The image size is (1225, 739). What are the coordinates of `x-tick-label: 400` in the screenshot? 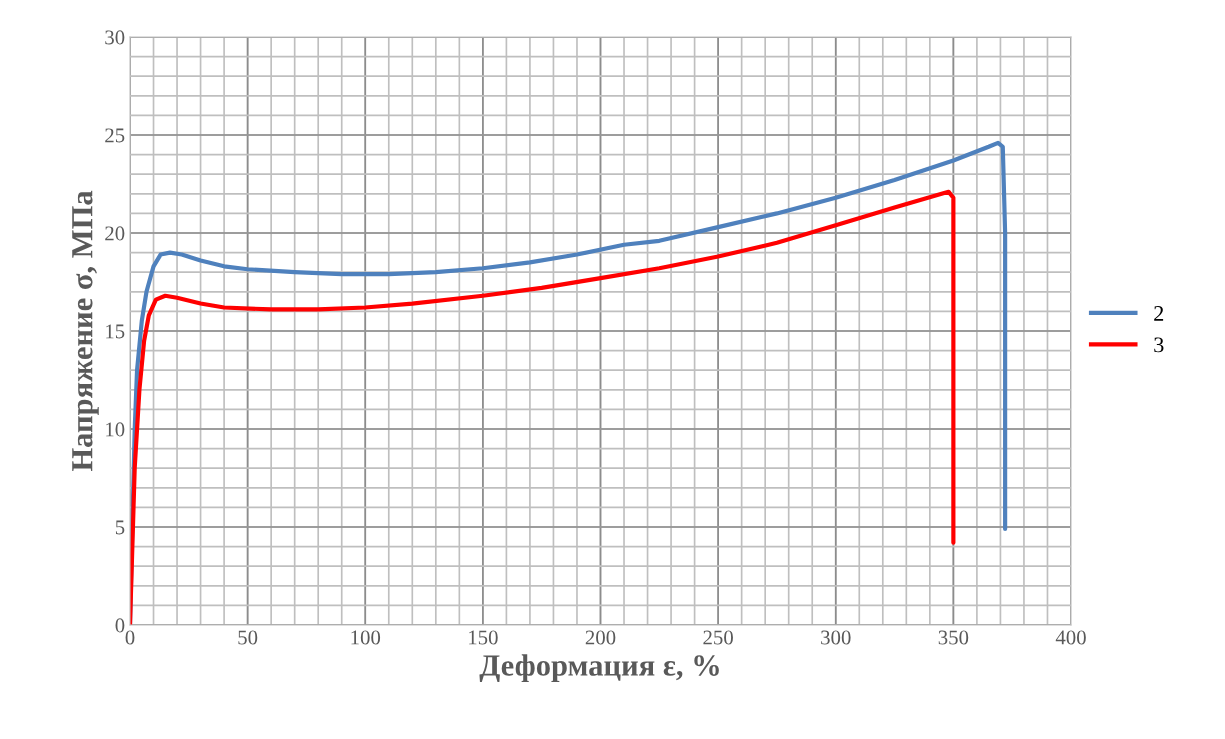 It's located at (1070, 637).